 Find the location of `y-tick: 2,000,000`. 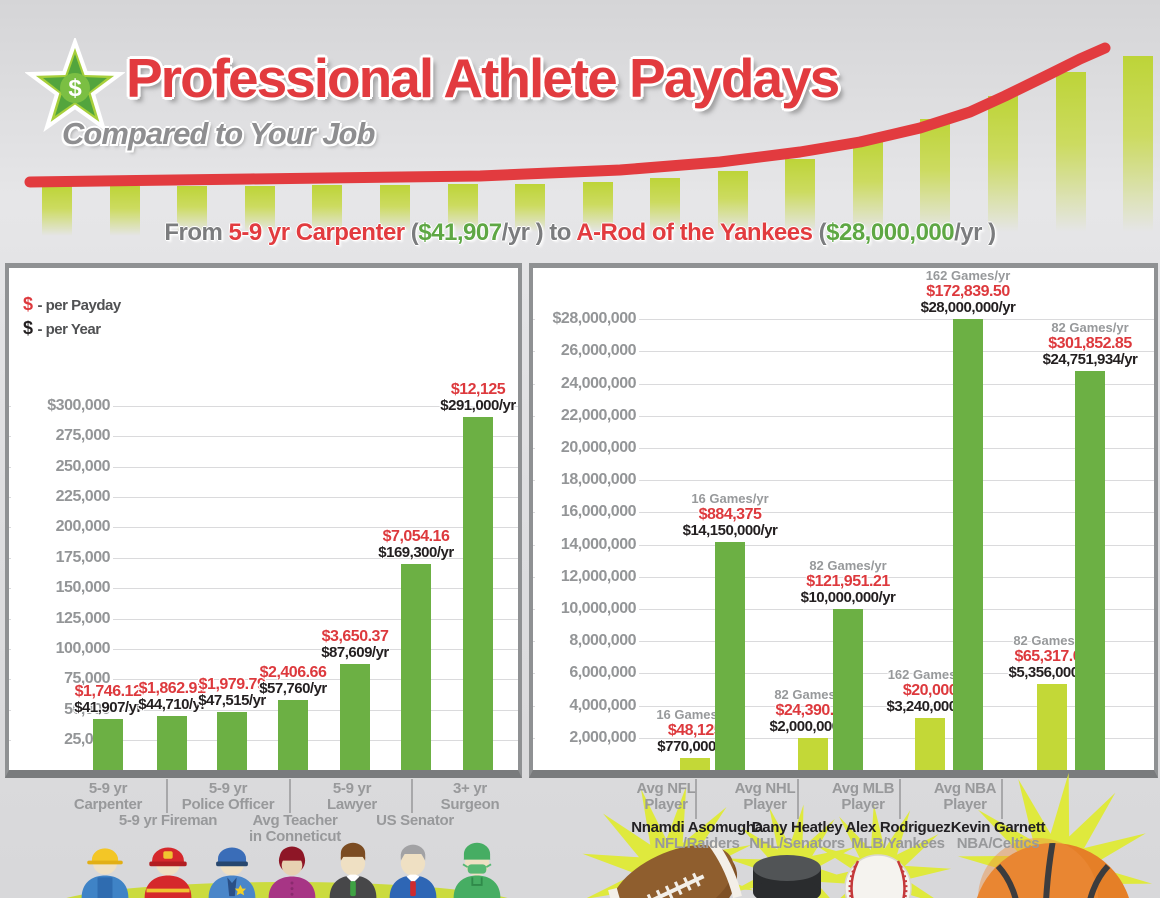

y-tick: 2,000,000 is located at coordinates (587, 738).